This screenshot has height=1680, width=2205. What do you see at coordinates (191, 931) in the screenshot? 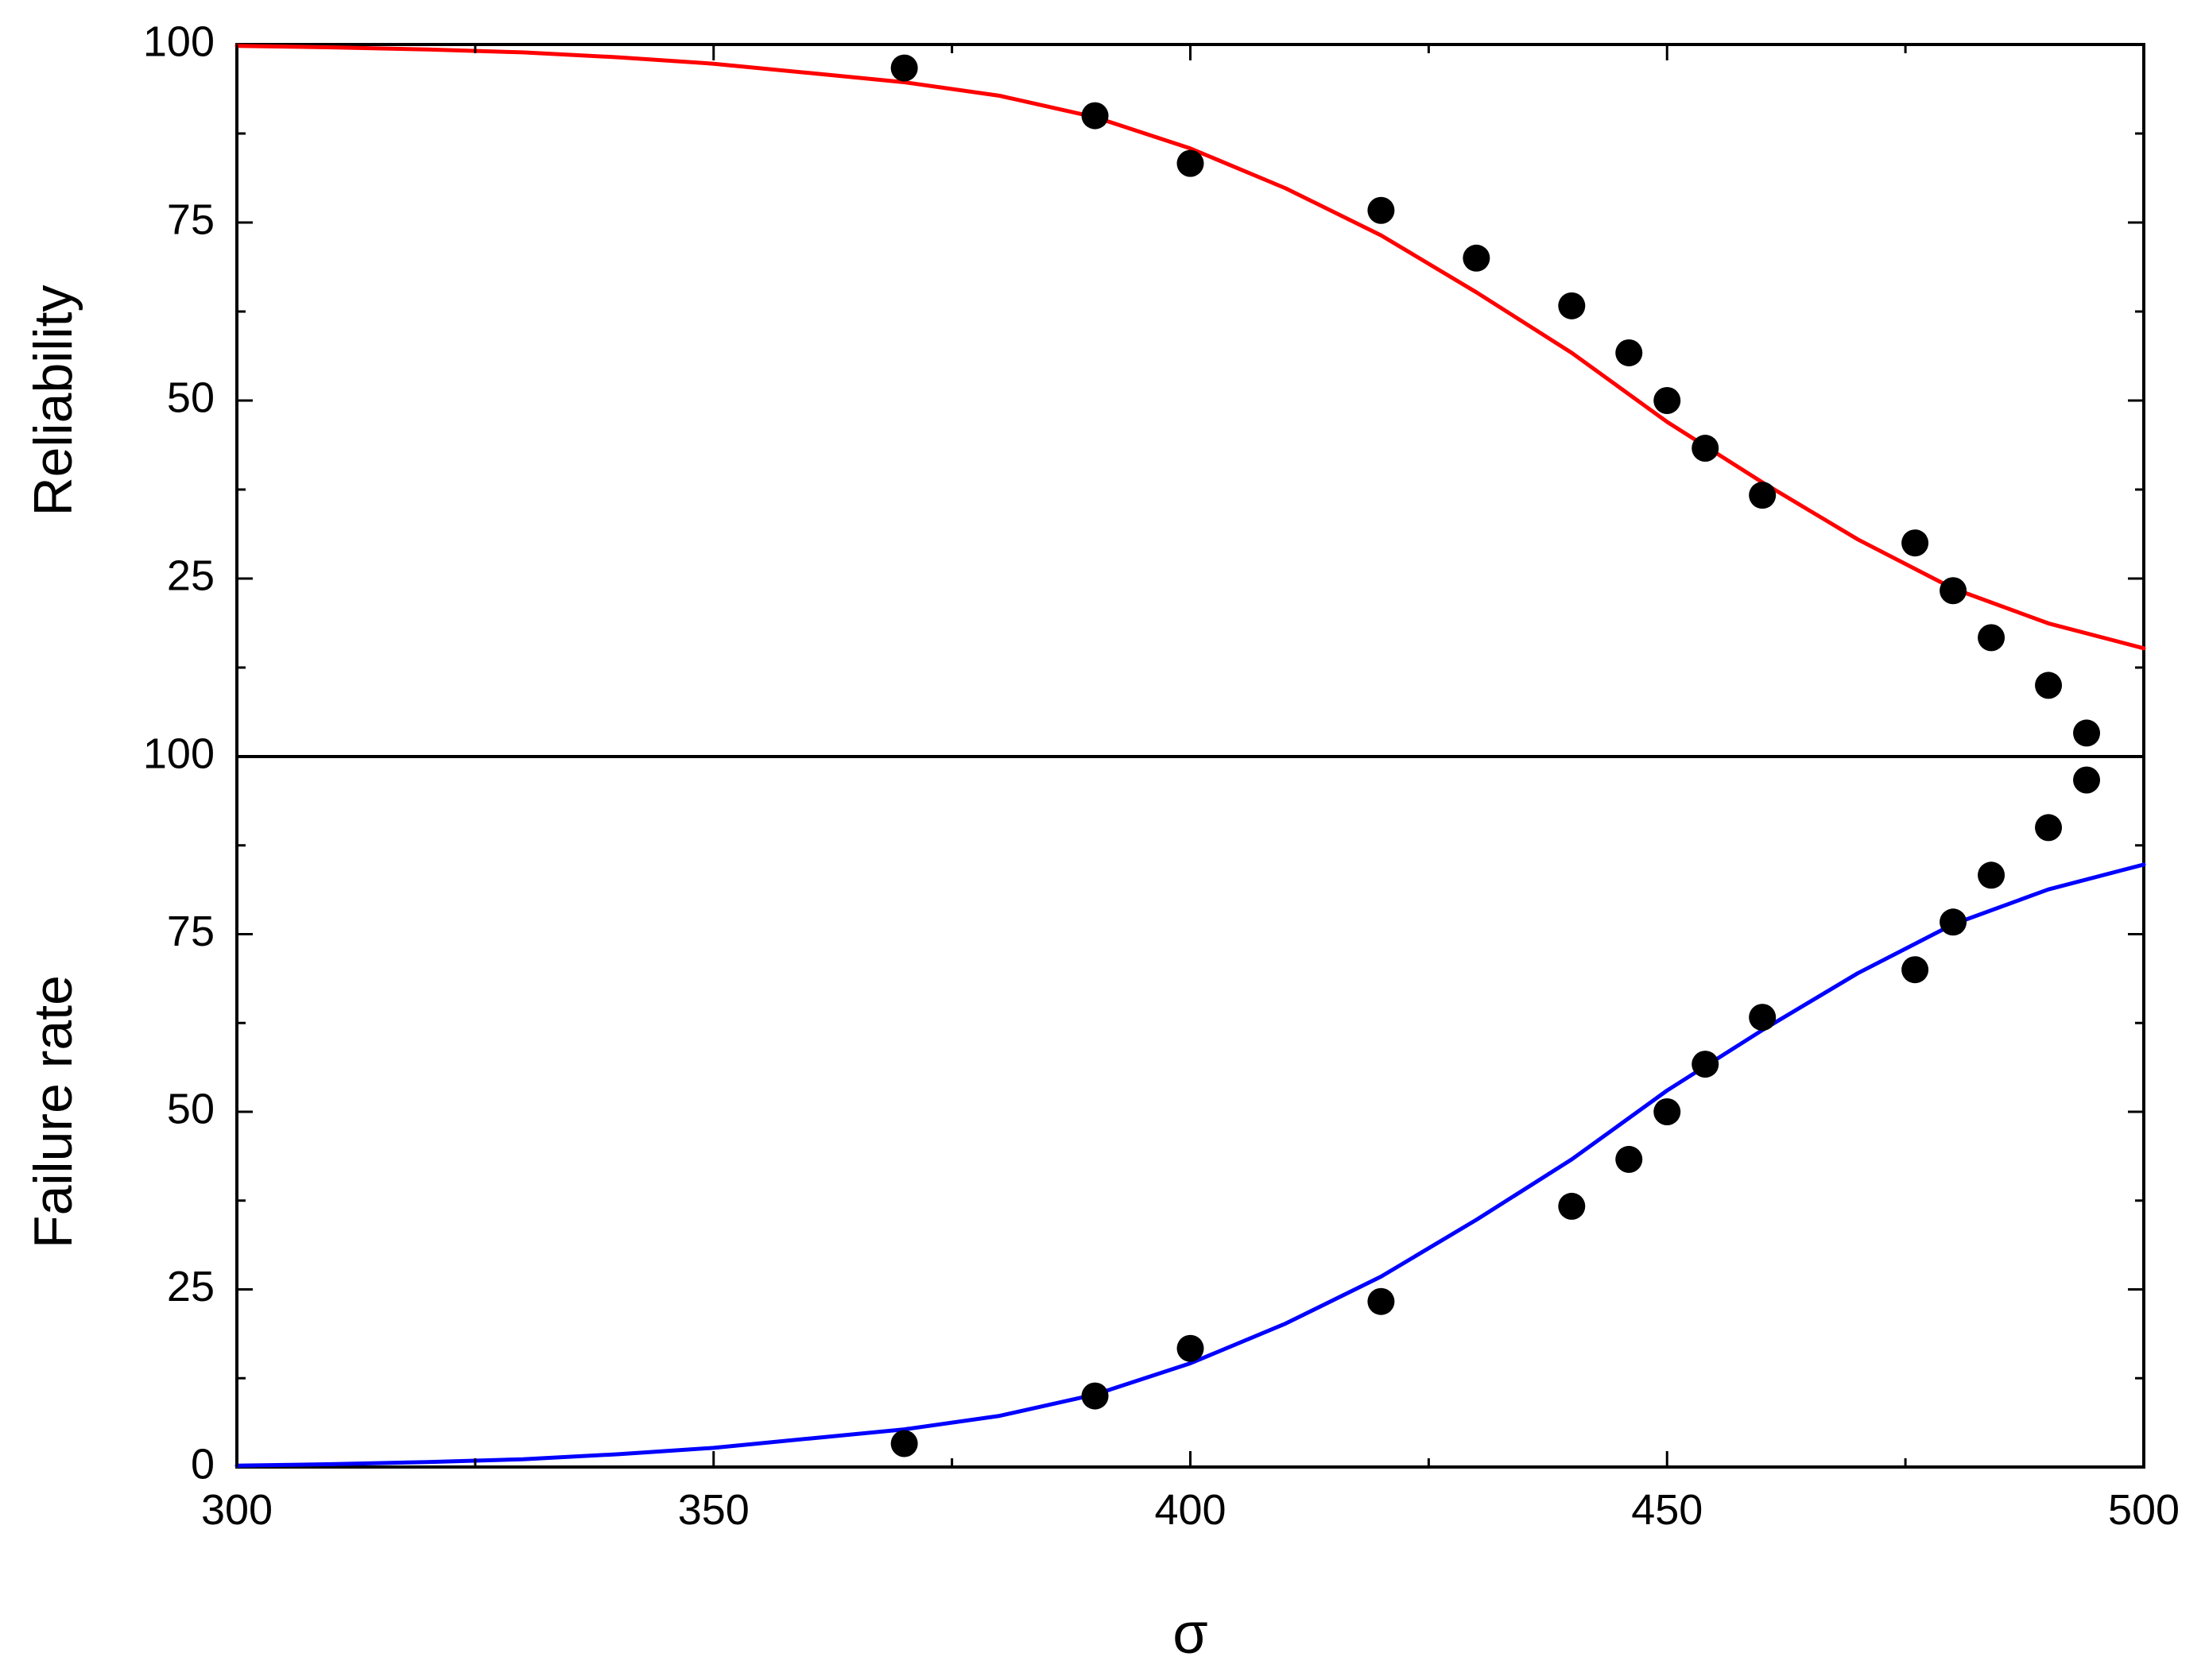
I see `y-tick-label-bottom: 75` at bounding box center [191, 931].